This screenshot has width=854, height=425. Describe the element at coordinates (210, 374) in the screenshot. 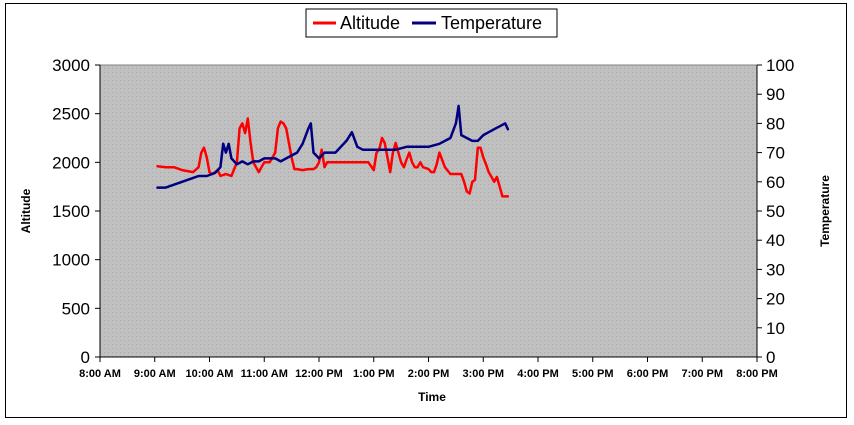

I see `x-tick-label: 10:00 AM` at that location.